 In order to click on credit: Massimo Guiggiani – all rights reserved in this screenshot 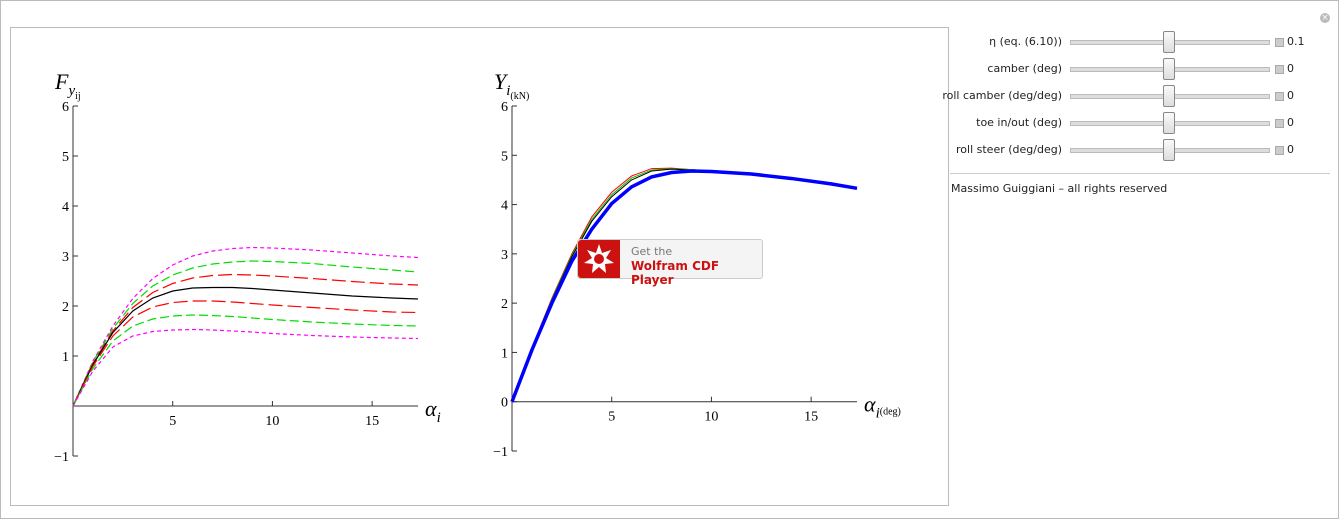, I will do `click(1059, 188)`.